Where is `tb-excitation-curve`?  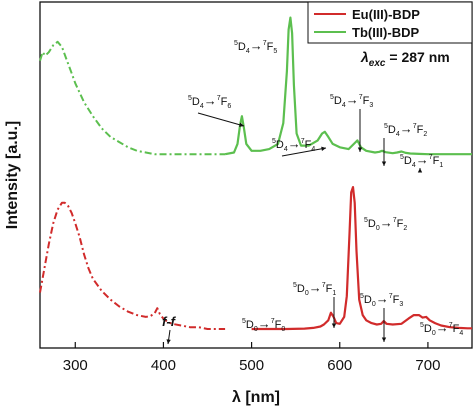 tb-excitation-curve is located at coordinates (132, 98).